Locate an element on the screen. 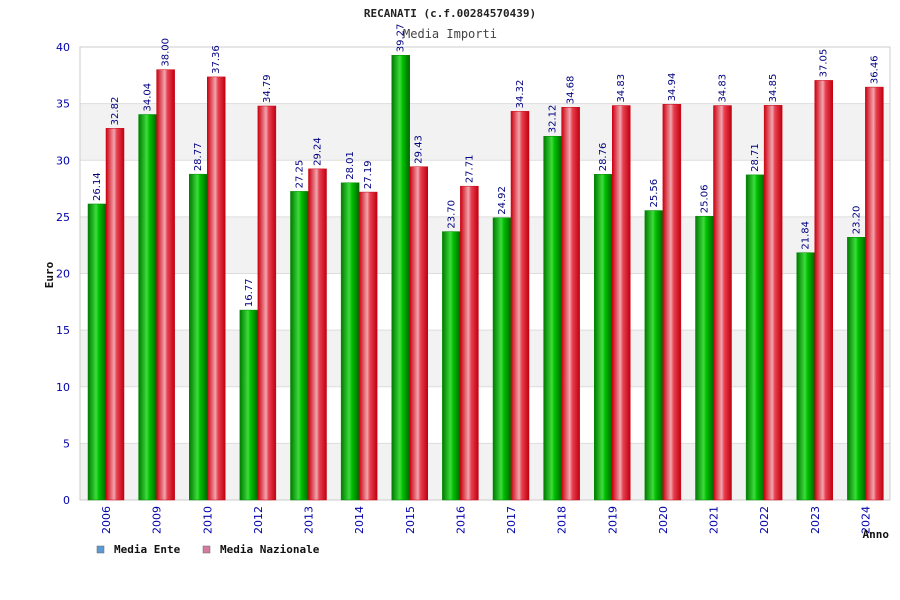 The width and height of the screenshot is (900, 600). data-label: 25.06 is located at coordinates (705, 199).